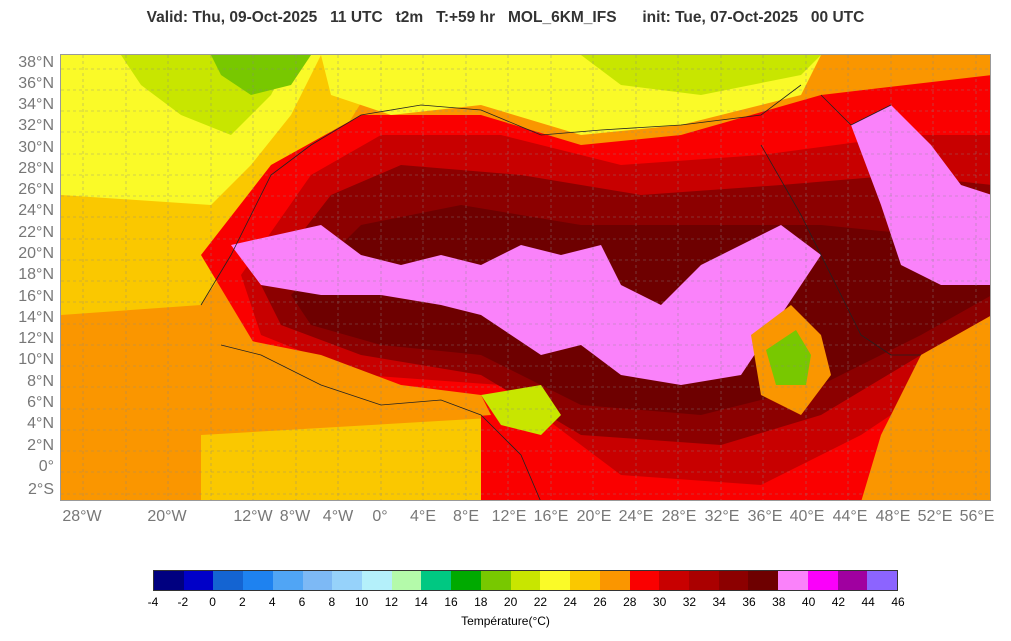 This screenshot has height=641, width=1011. Describe the element at coordinates (242, 602) in the screenshot. I see `legend-tick-label: 2` at that location.